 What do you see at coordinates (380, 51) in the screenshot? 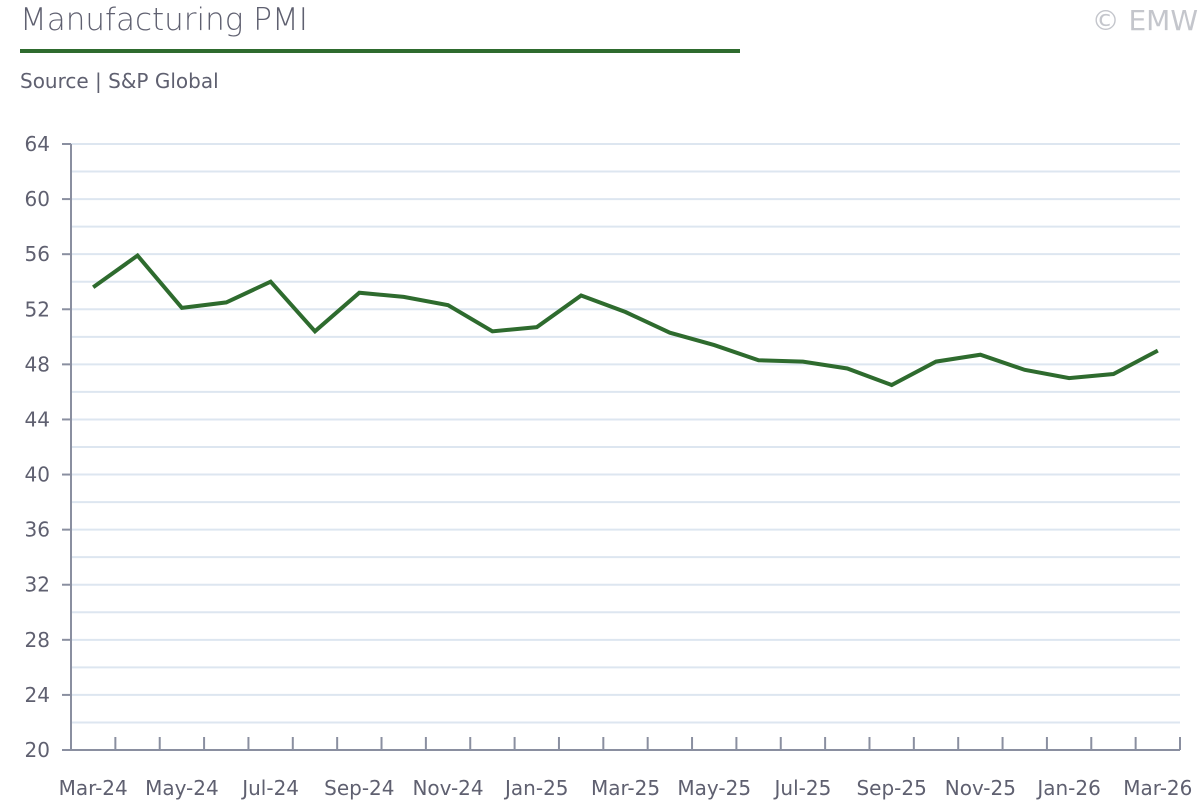
I see `title-underline` at bounding box center [380, 51].